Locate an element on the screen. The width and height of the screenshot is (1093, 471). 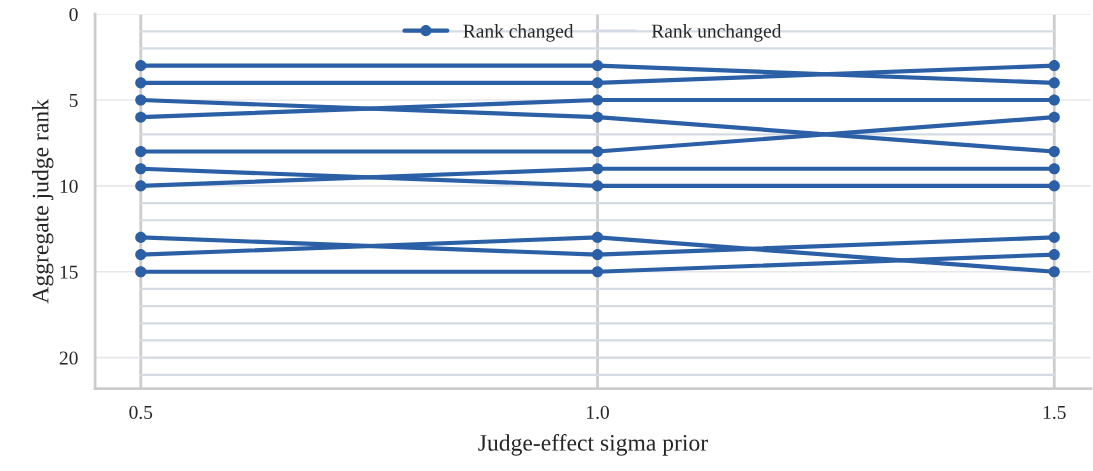
x-tick-label: 1.5 is located at coordinates (1054, 412).